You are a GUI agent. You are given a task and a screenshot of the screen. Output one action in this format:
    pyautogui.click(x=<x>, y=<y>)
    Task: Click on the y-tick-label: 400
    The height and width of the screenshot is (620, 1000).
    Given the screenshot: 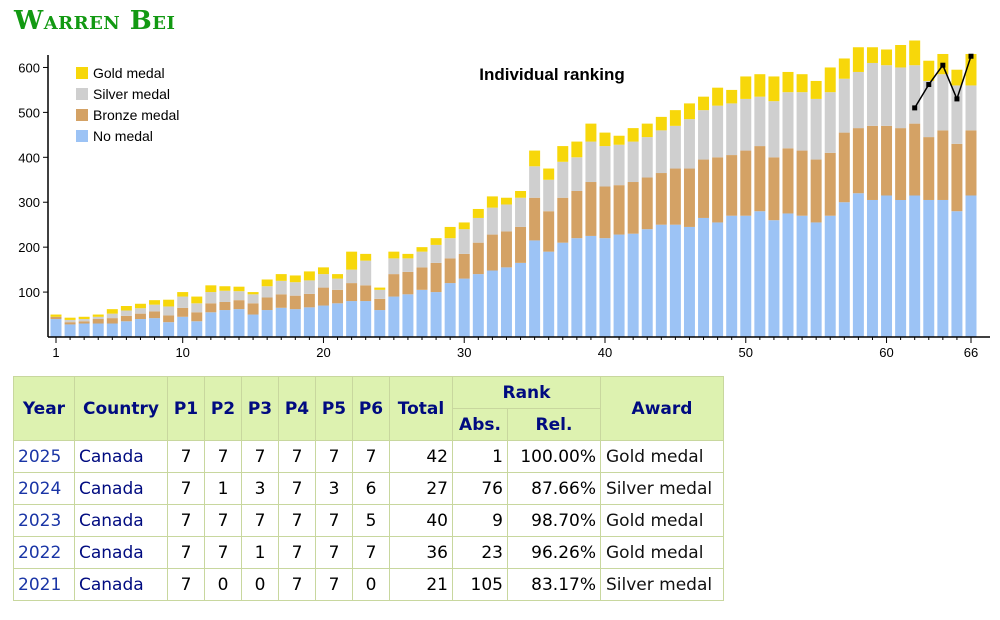 What is the action you would take?
    pyautogui.click(x=29, y=157)
    